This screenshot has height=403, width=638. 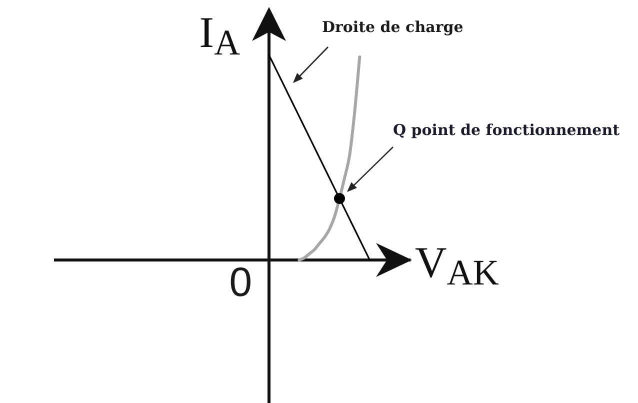 What do you see at coordinates (506, 130) in the screenshot?
I see `annotation: Q point de fonctionnement` at bounding box center [506, 130].